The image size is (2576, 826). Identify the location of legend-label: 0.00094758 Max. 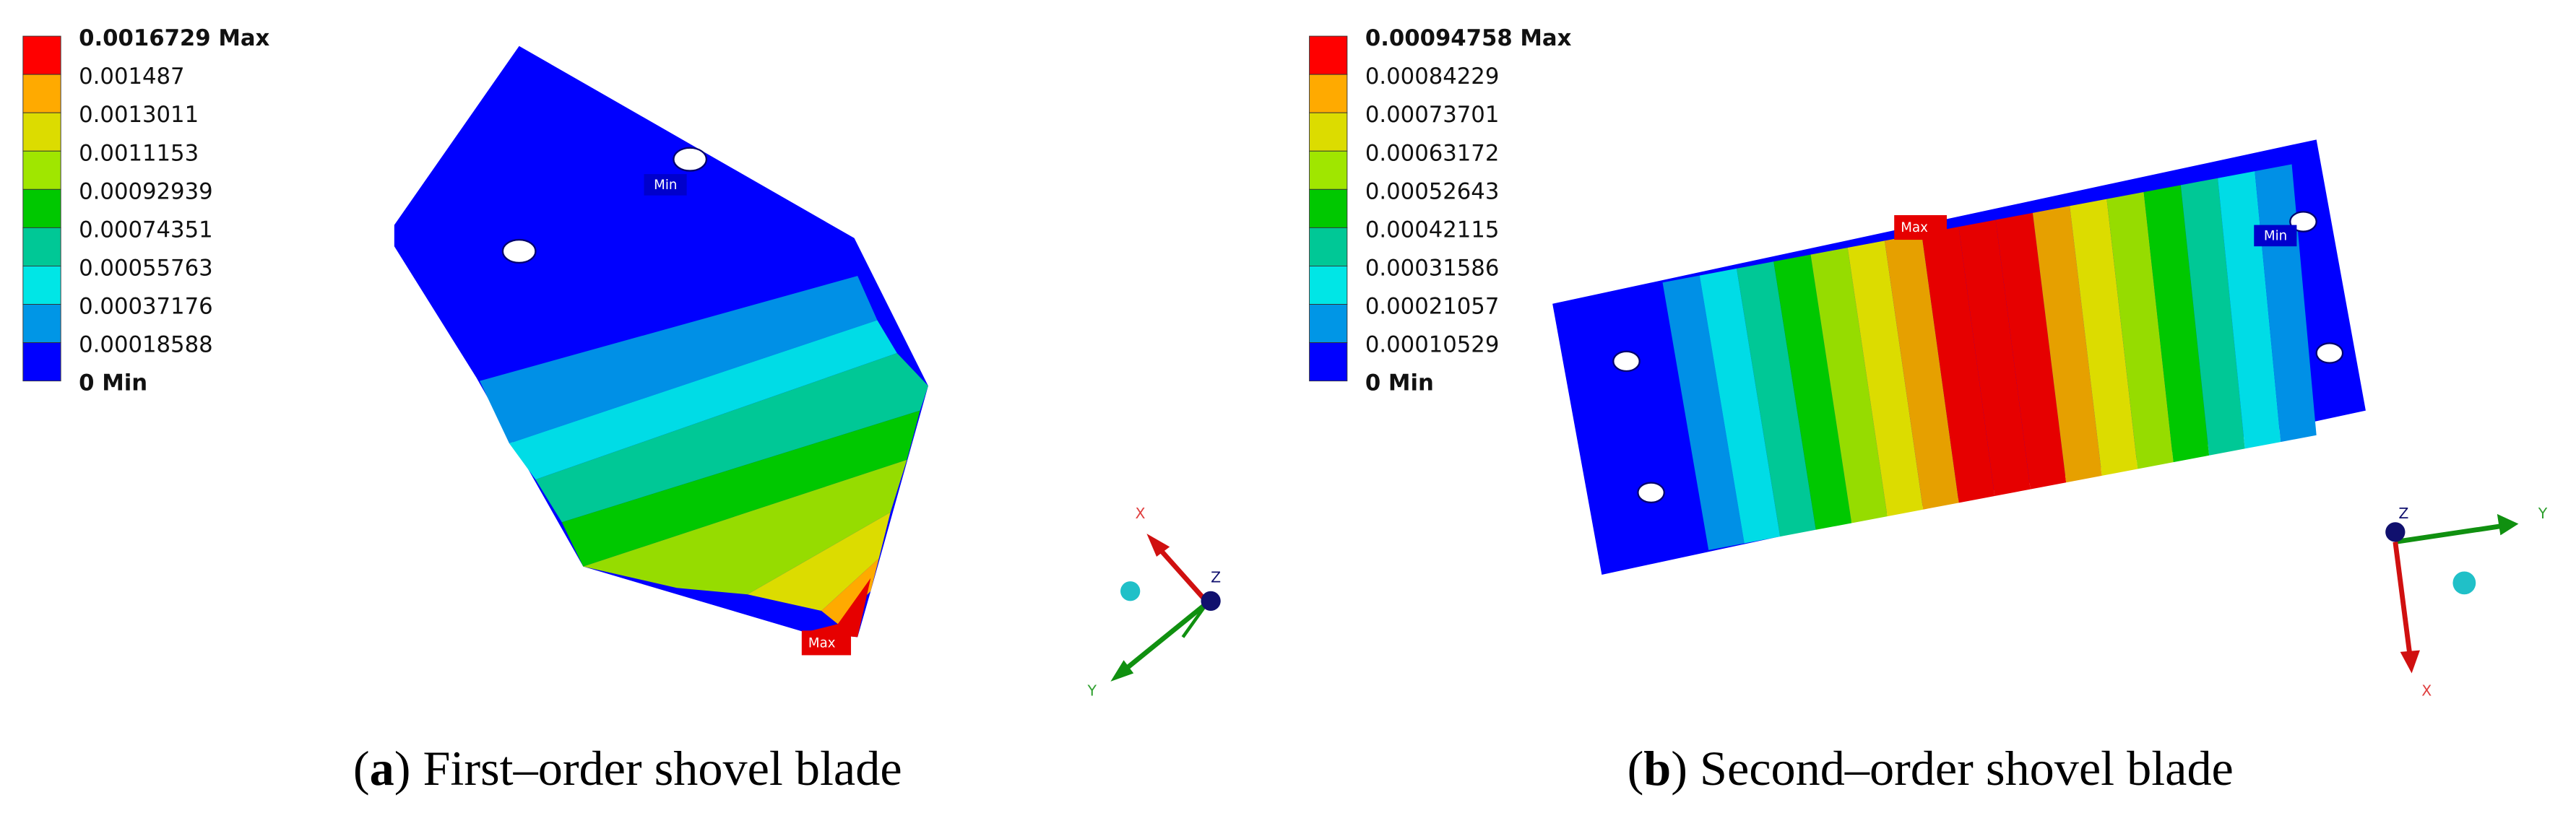
(1468, 38).